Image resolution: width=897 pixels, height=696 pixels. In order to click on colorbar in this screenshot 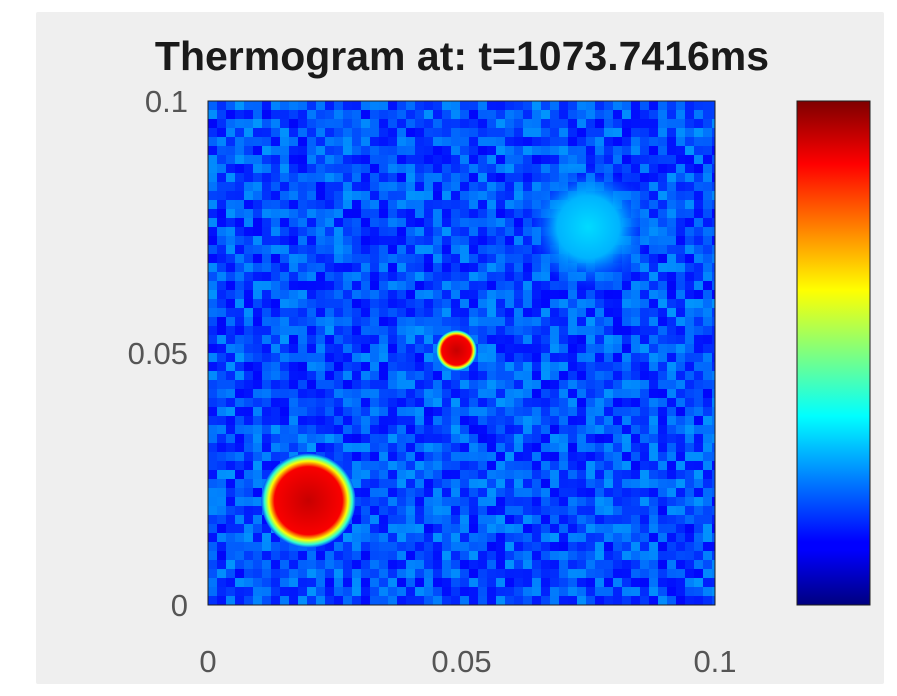, I will do `click(833, 353)`.